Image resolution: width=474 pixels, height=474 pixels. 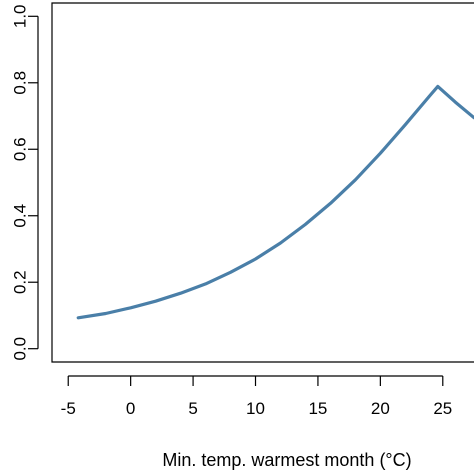 I want to click on x-tick-label: 5, so click(x=192, y=408).